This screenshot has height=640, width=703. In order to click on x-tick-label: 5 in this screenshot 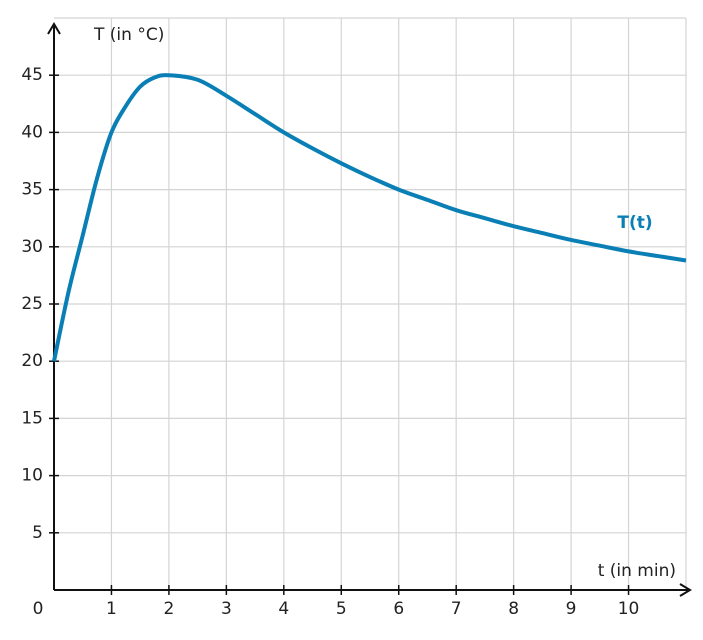, I will do `click(341, 609)`.